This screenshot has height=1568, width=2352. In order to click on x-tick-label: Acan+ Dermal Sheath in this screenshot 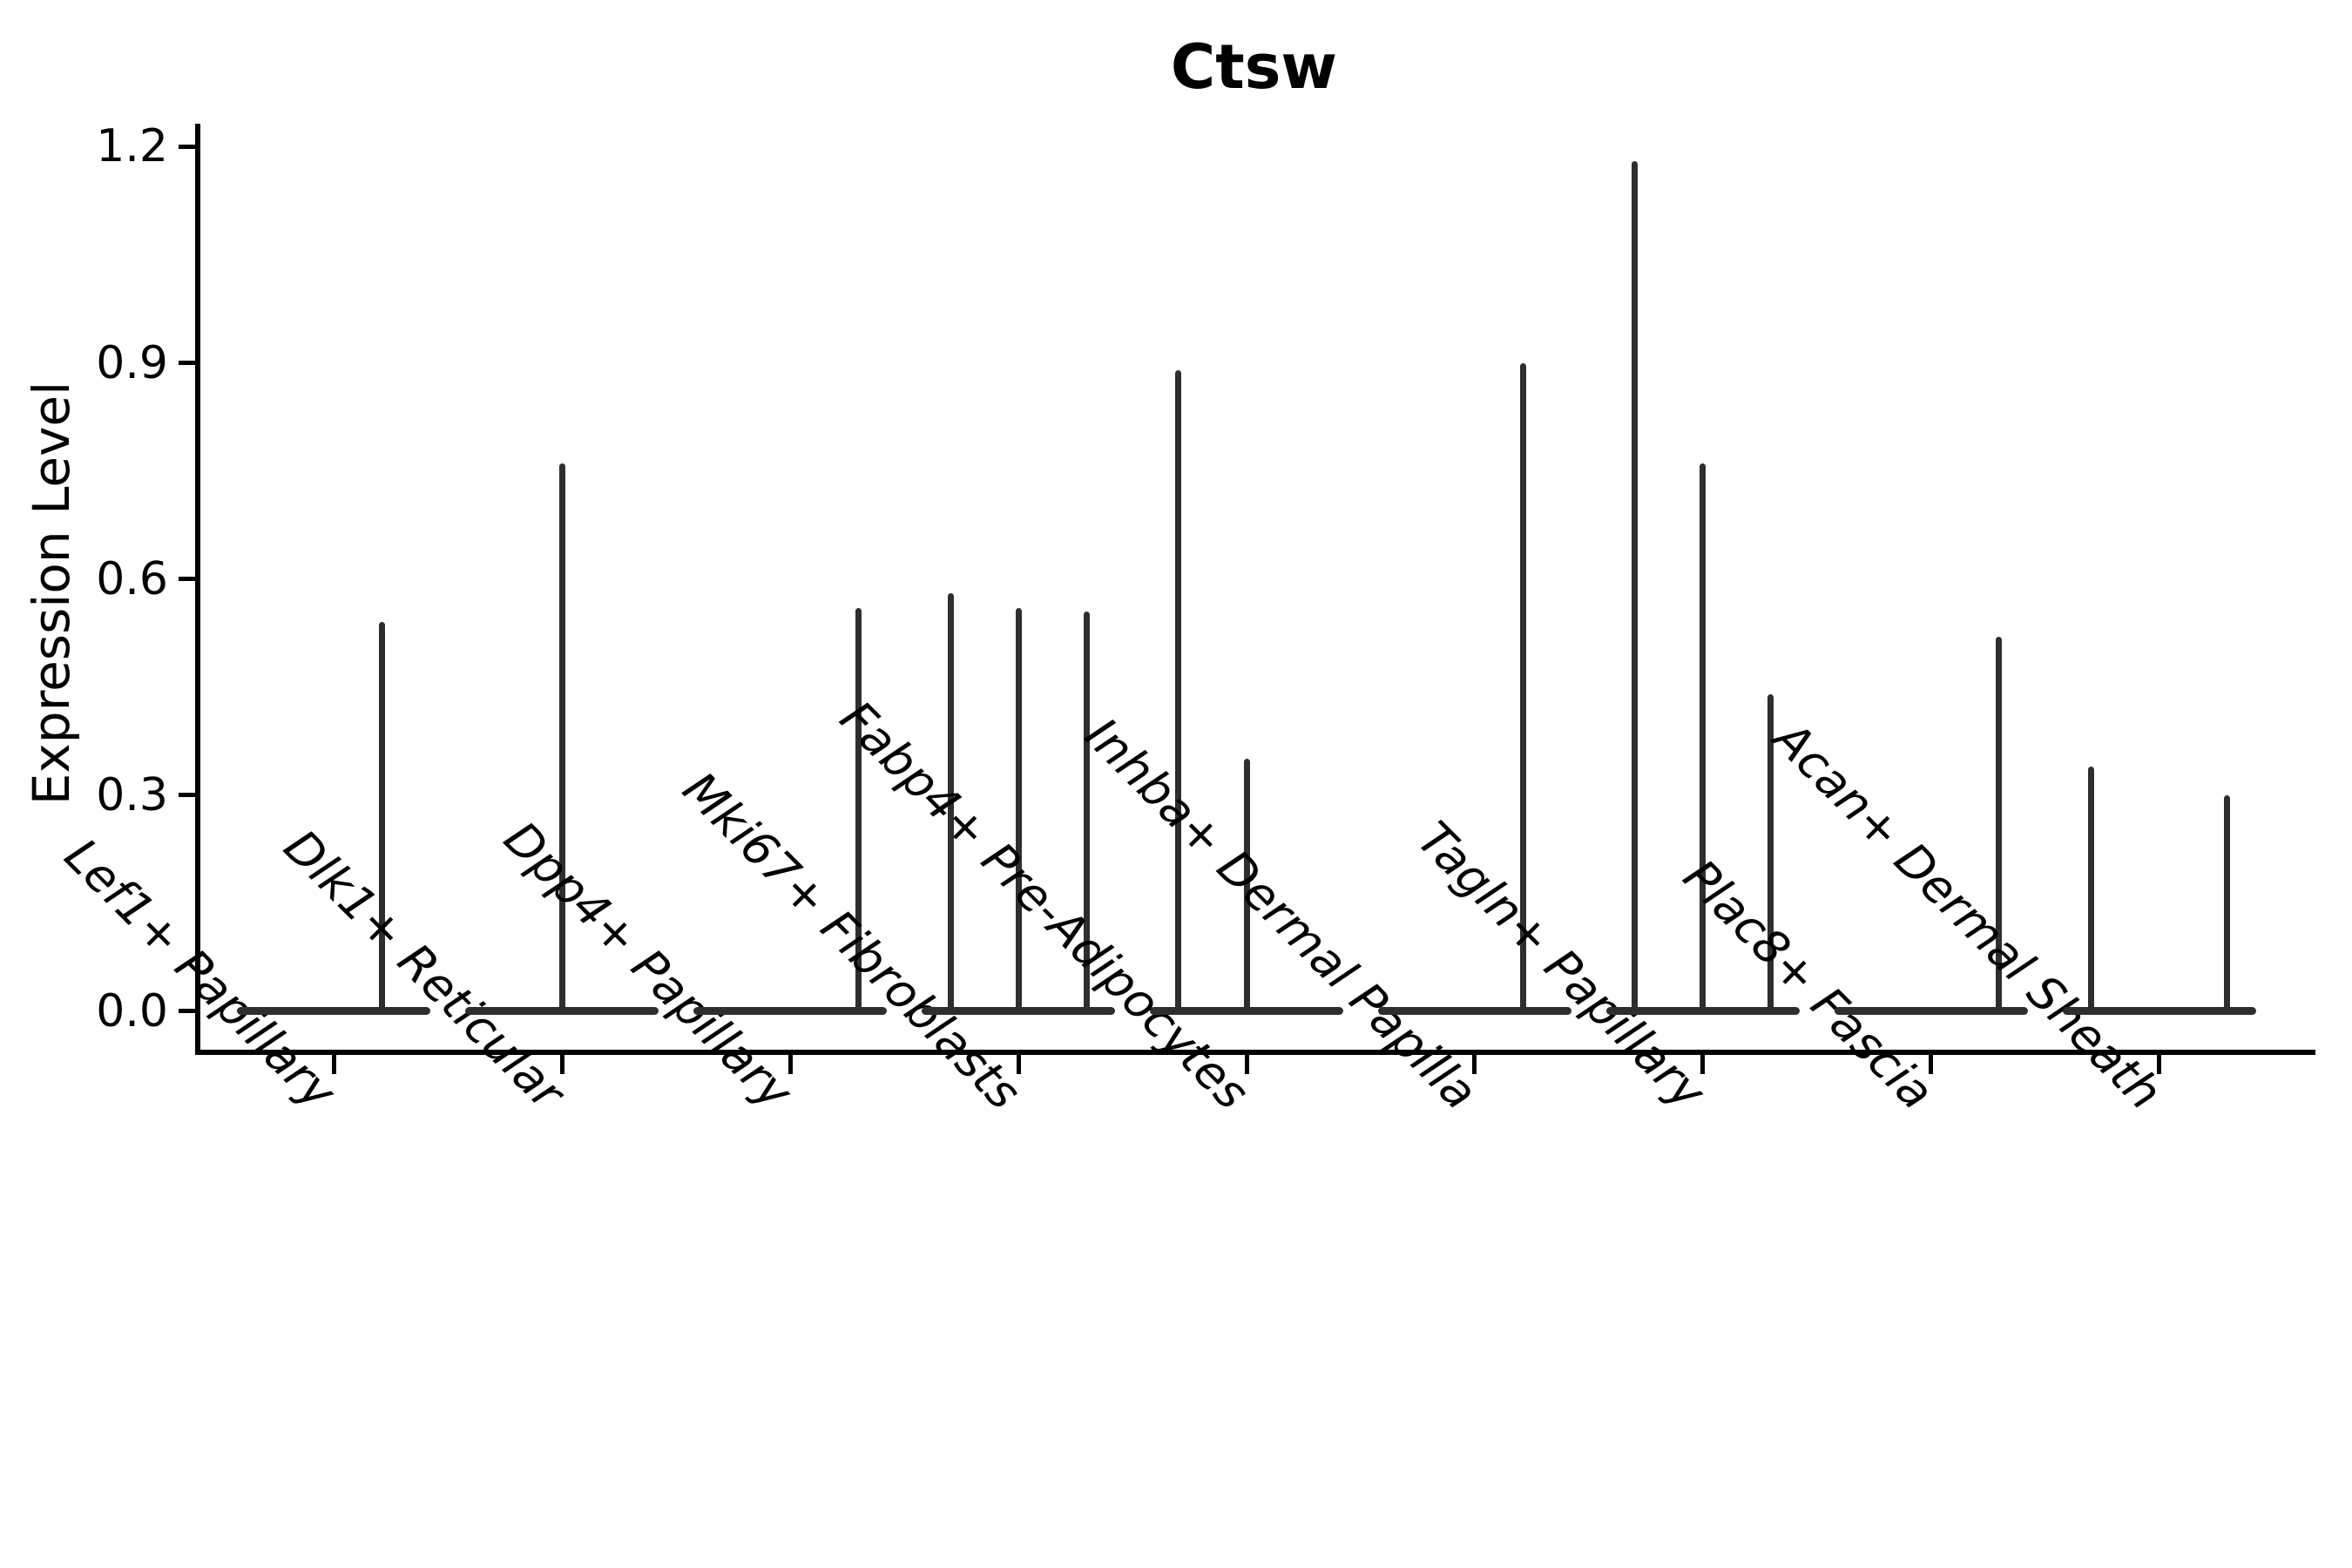, I will do `click(1968, 916)`.